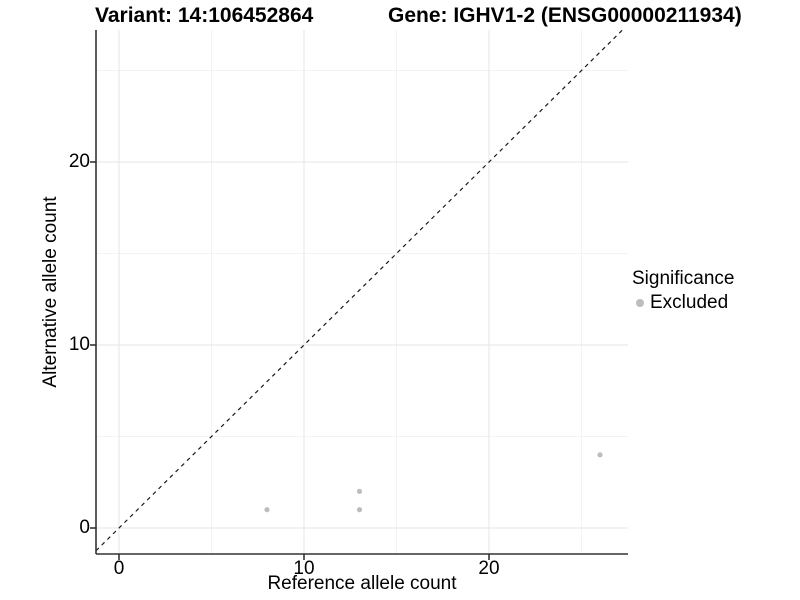  What do you see at coordinates (362, 583) in the screenshot?
I see `x-axis-title: Reference allele count` at bounding box center [362, 583].